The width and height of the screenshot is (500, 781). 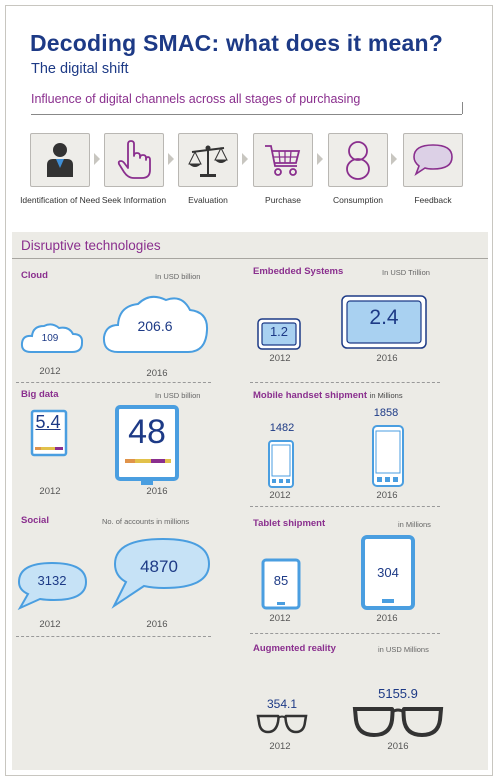 What do you see at coordinates (157, 491) in the screenshot?
I see `bigdata-year-2016: 2016` at bounding box center [157, 491].